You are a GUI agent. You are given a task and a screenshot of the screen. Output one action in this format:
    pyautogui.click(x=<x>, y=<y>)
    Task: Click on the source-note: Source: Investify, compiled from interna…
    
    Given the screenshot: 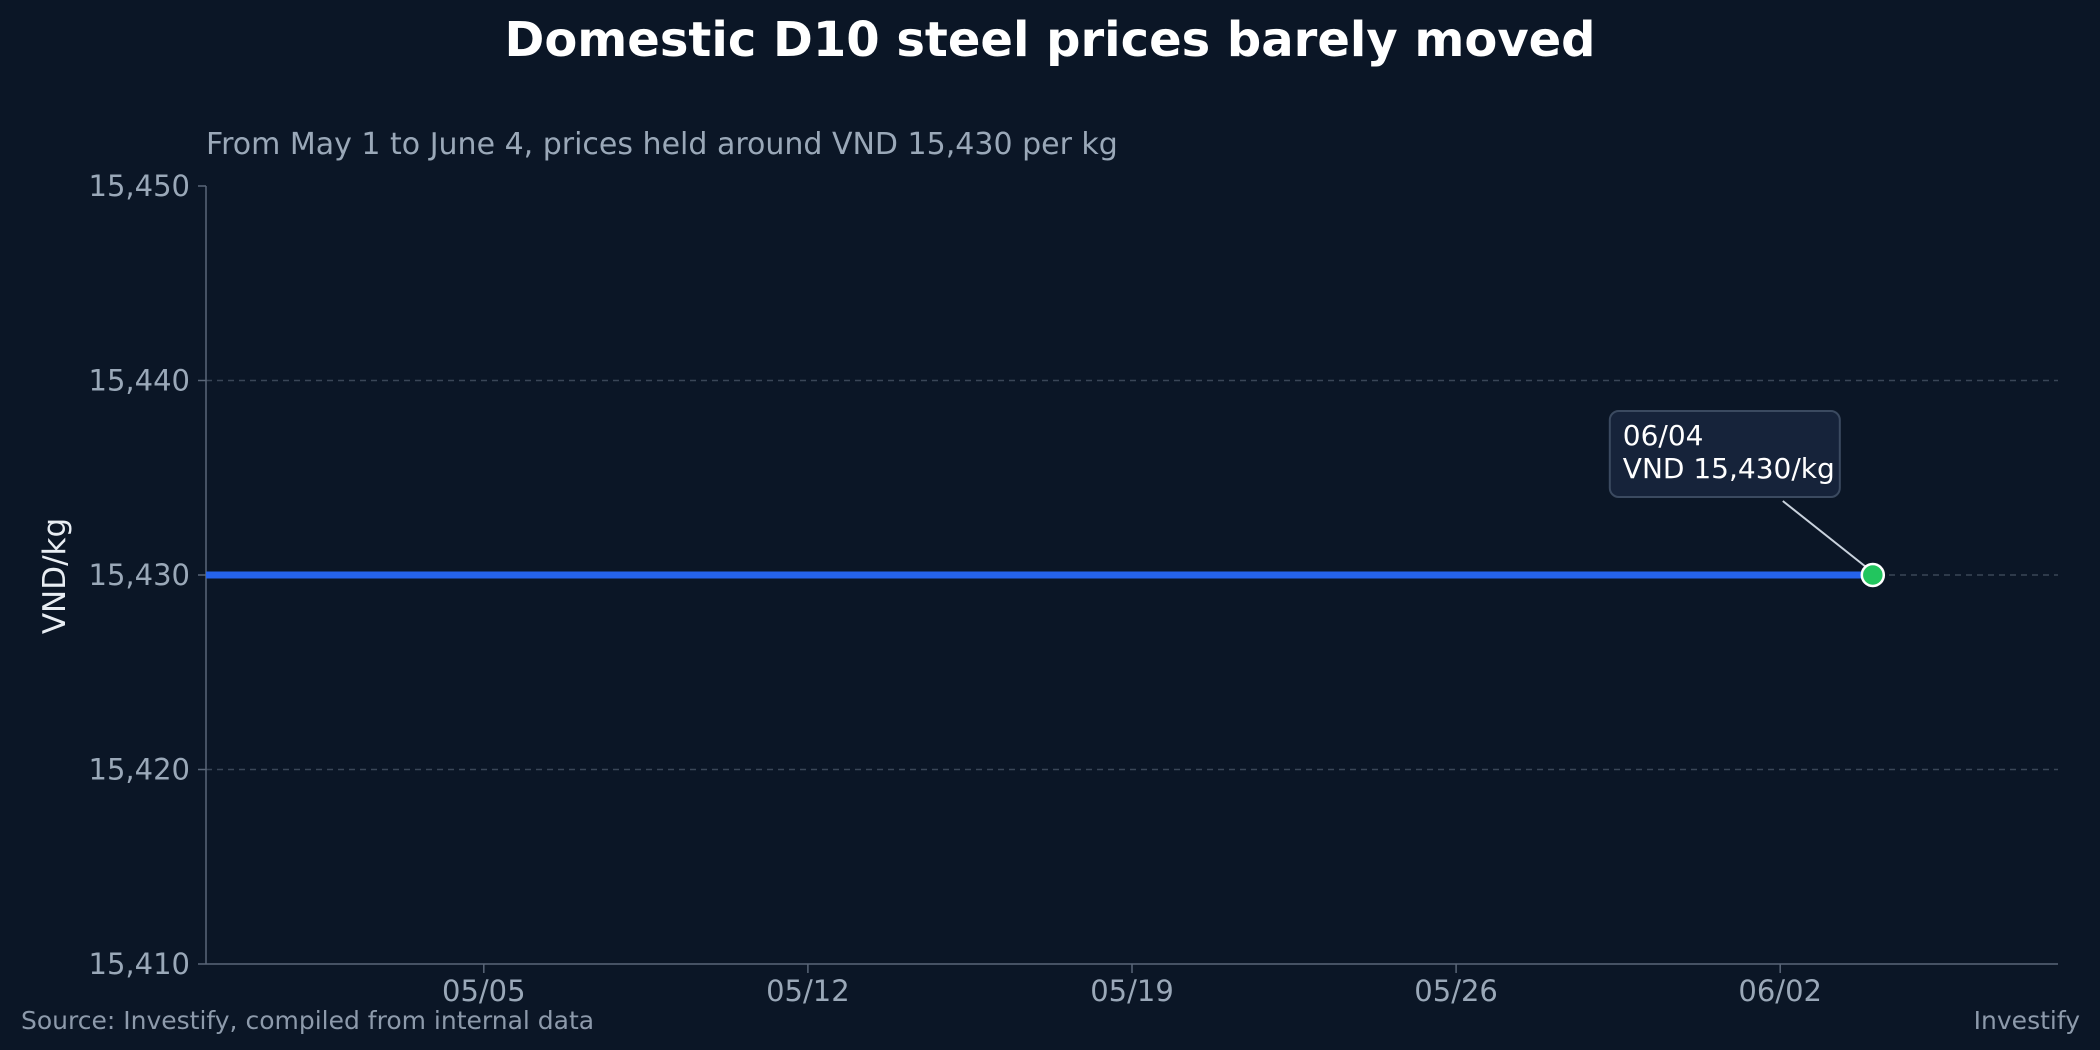 What is the action you would take?
    pyautogui.click(x=307, y=1020)
    